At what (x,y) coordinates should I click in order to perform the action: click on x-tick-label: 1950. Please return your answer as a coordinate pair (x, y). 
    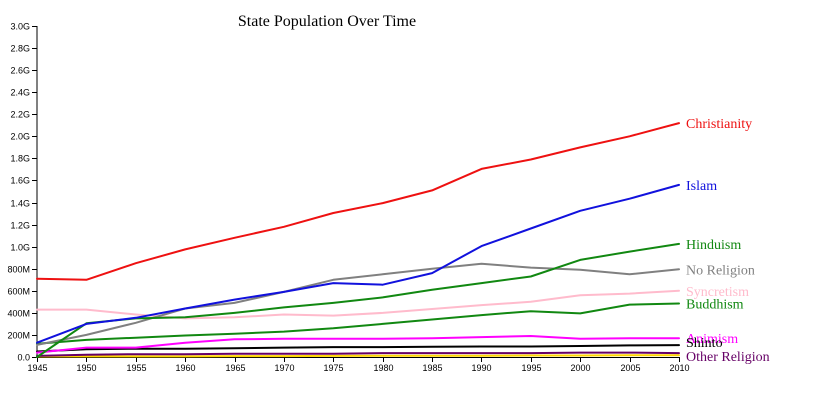
    Looking at the image, I should click on (86, 368).